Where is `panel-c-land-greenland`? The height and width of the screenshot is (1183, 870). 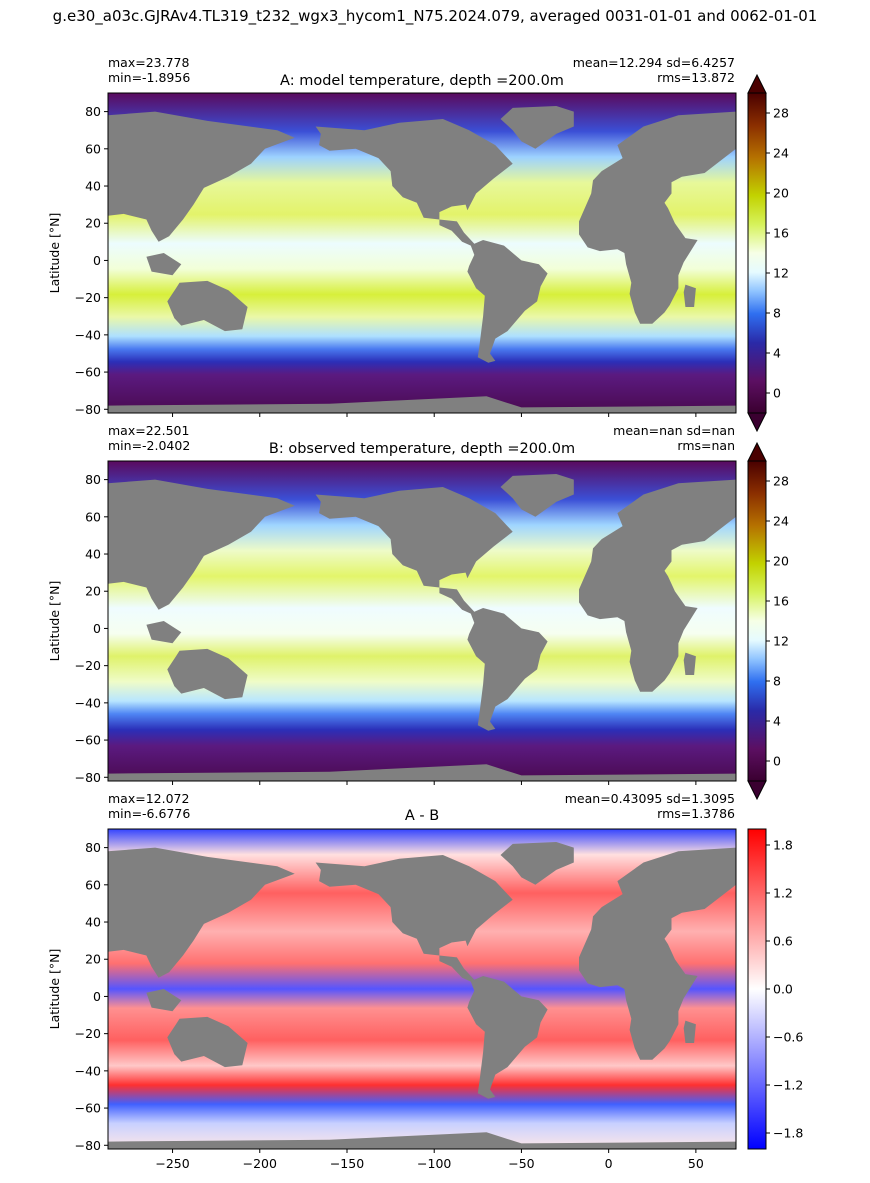 panel-c-land-greenland is located at coordinates (537, 863).